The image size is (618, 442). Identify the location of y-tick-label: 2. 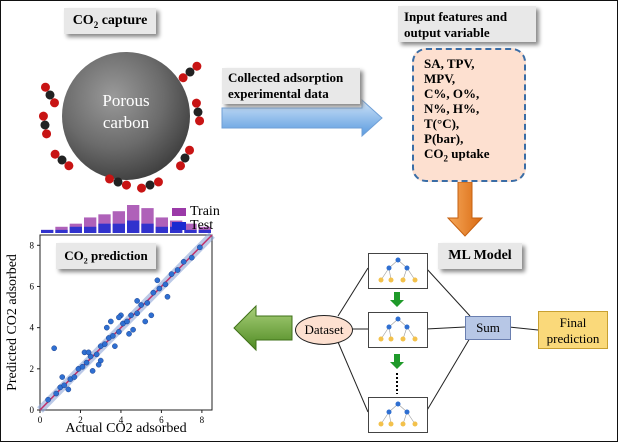
(32, 369).